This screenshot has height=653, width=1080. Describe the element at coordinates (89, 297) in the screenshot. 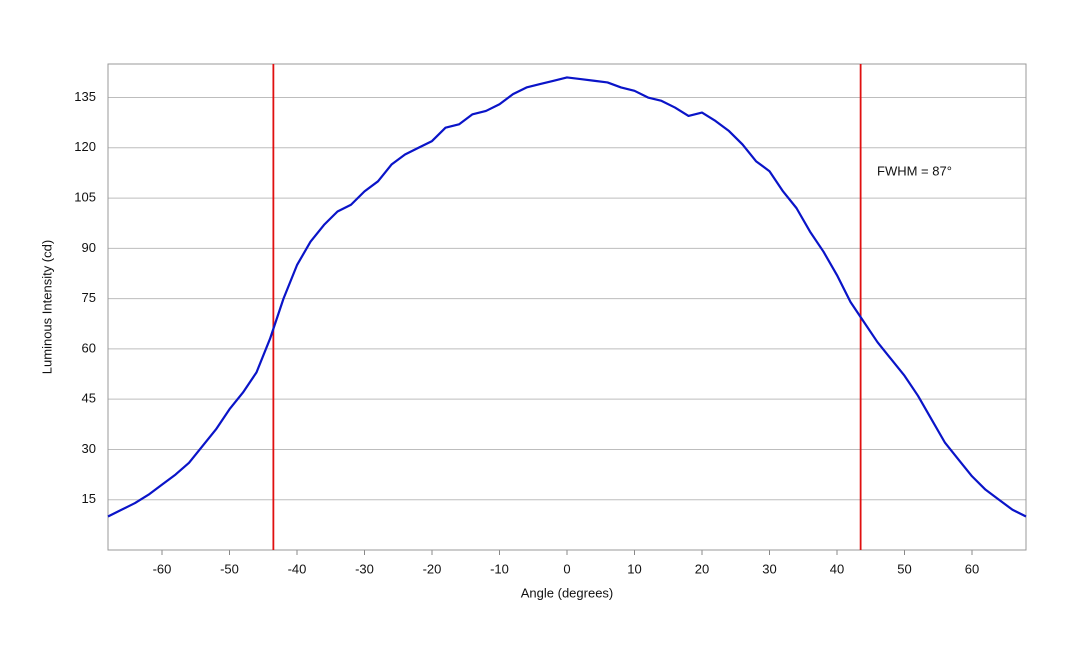

I see `y-tick-label: 75` at that location.